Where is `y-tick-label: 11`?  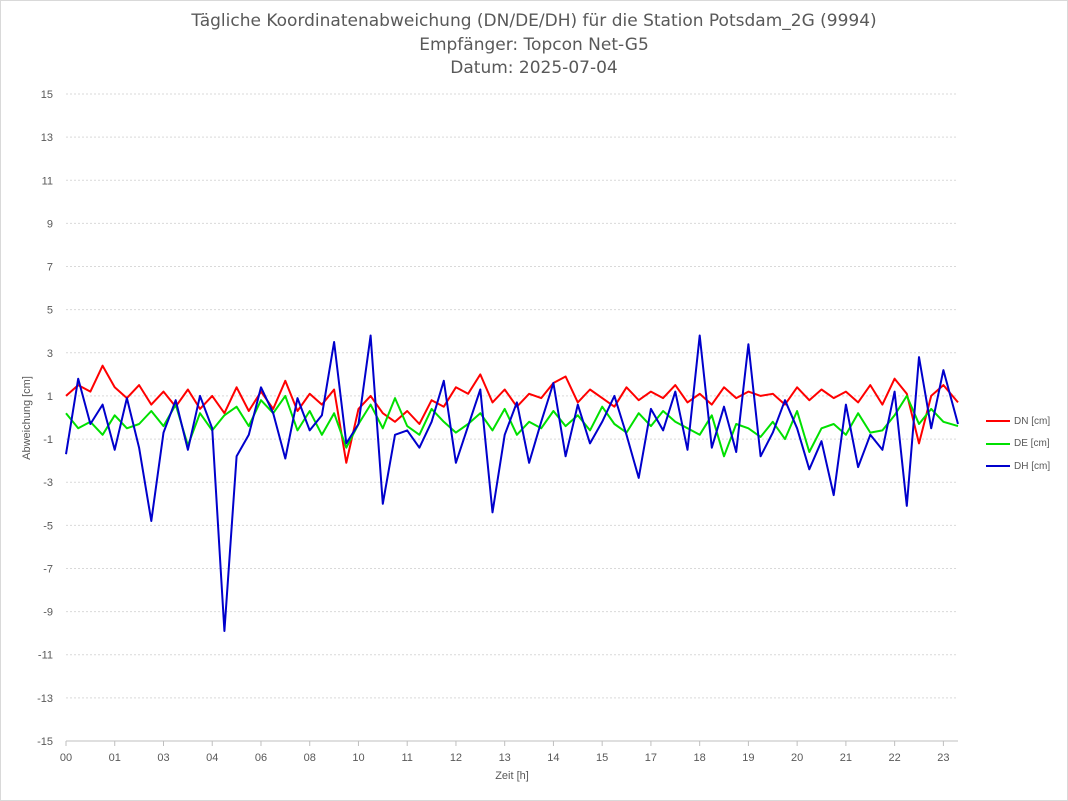 y-tick-label: 11 is located at coordinates (47, 181).